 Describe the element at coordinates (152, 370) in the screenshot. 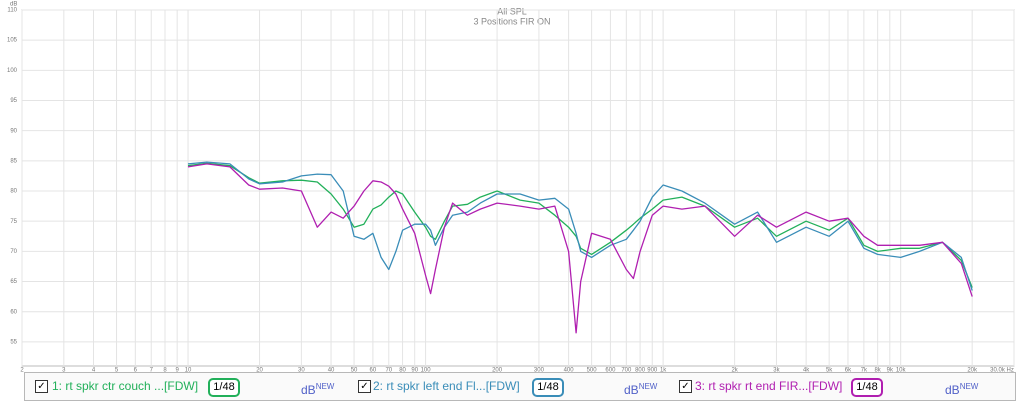

I see `x-tick-label: 7` at that location.